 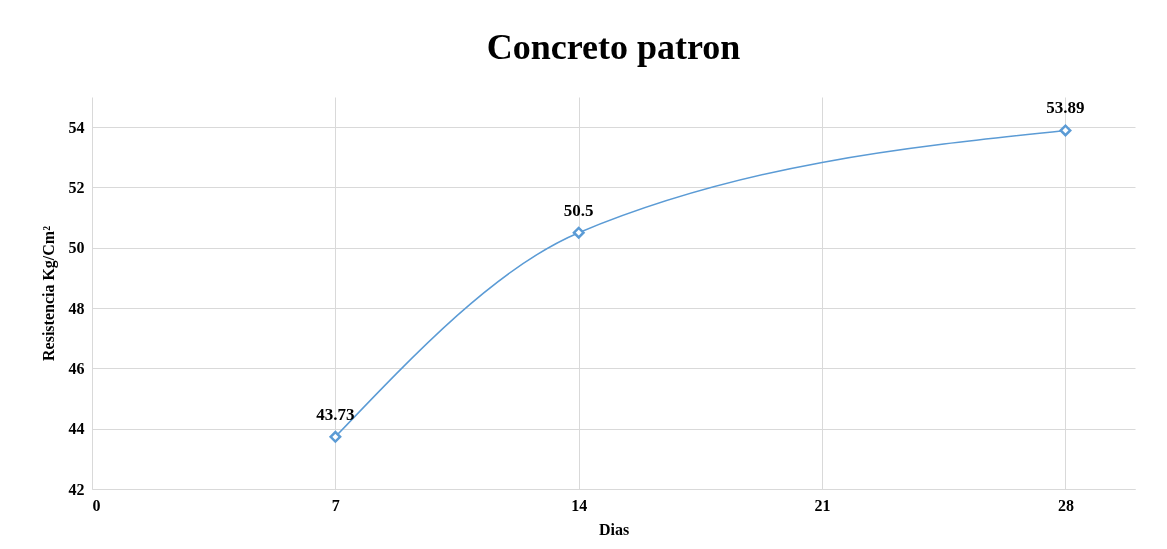 I want to click on y-tick-label: 48, so click(x=76, y=308).